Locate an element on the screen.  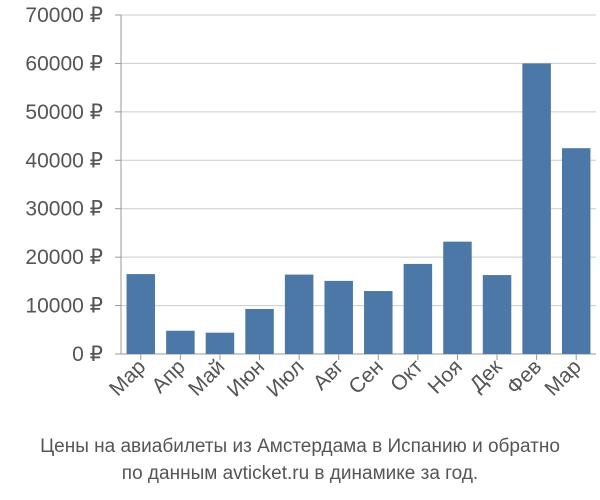
y-tick-label: 60000 ₽ is located at coordinates (64, 63).